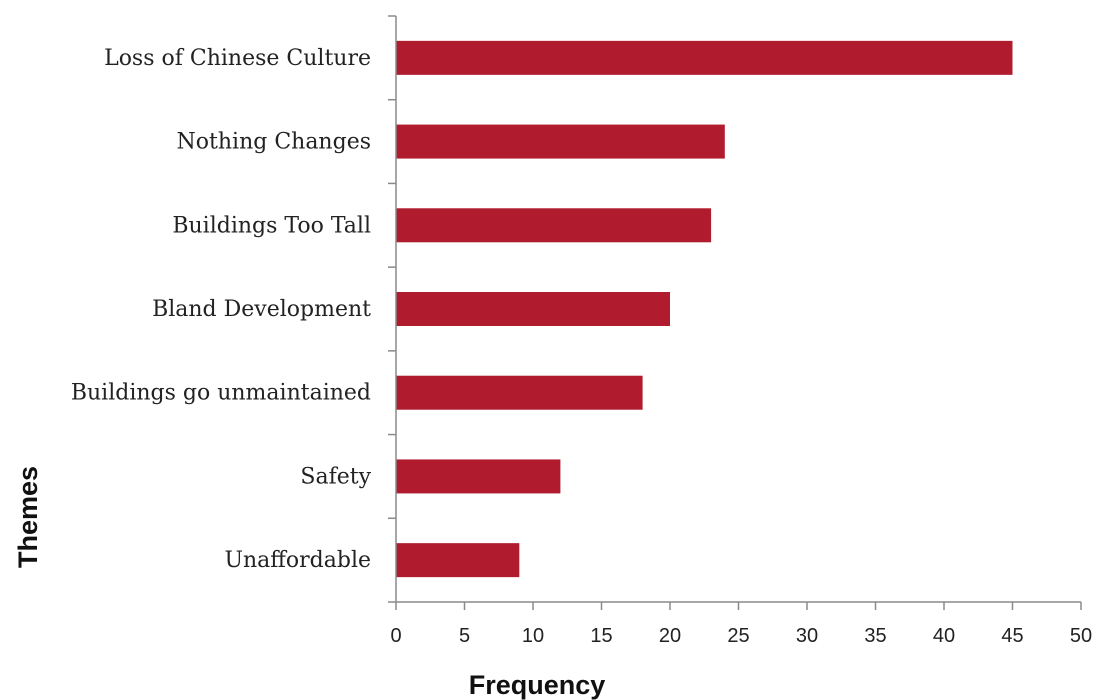  Describe the element at coordinates (875, 636) in the screenshot. I see `x-tick-label: 35` at that location.